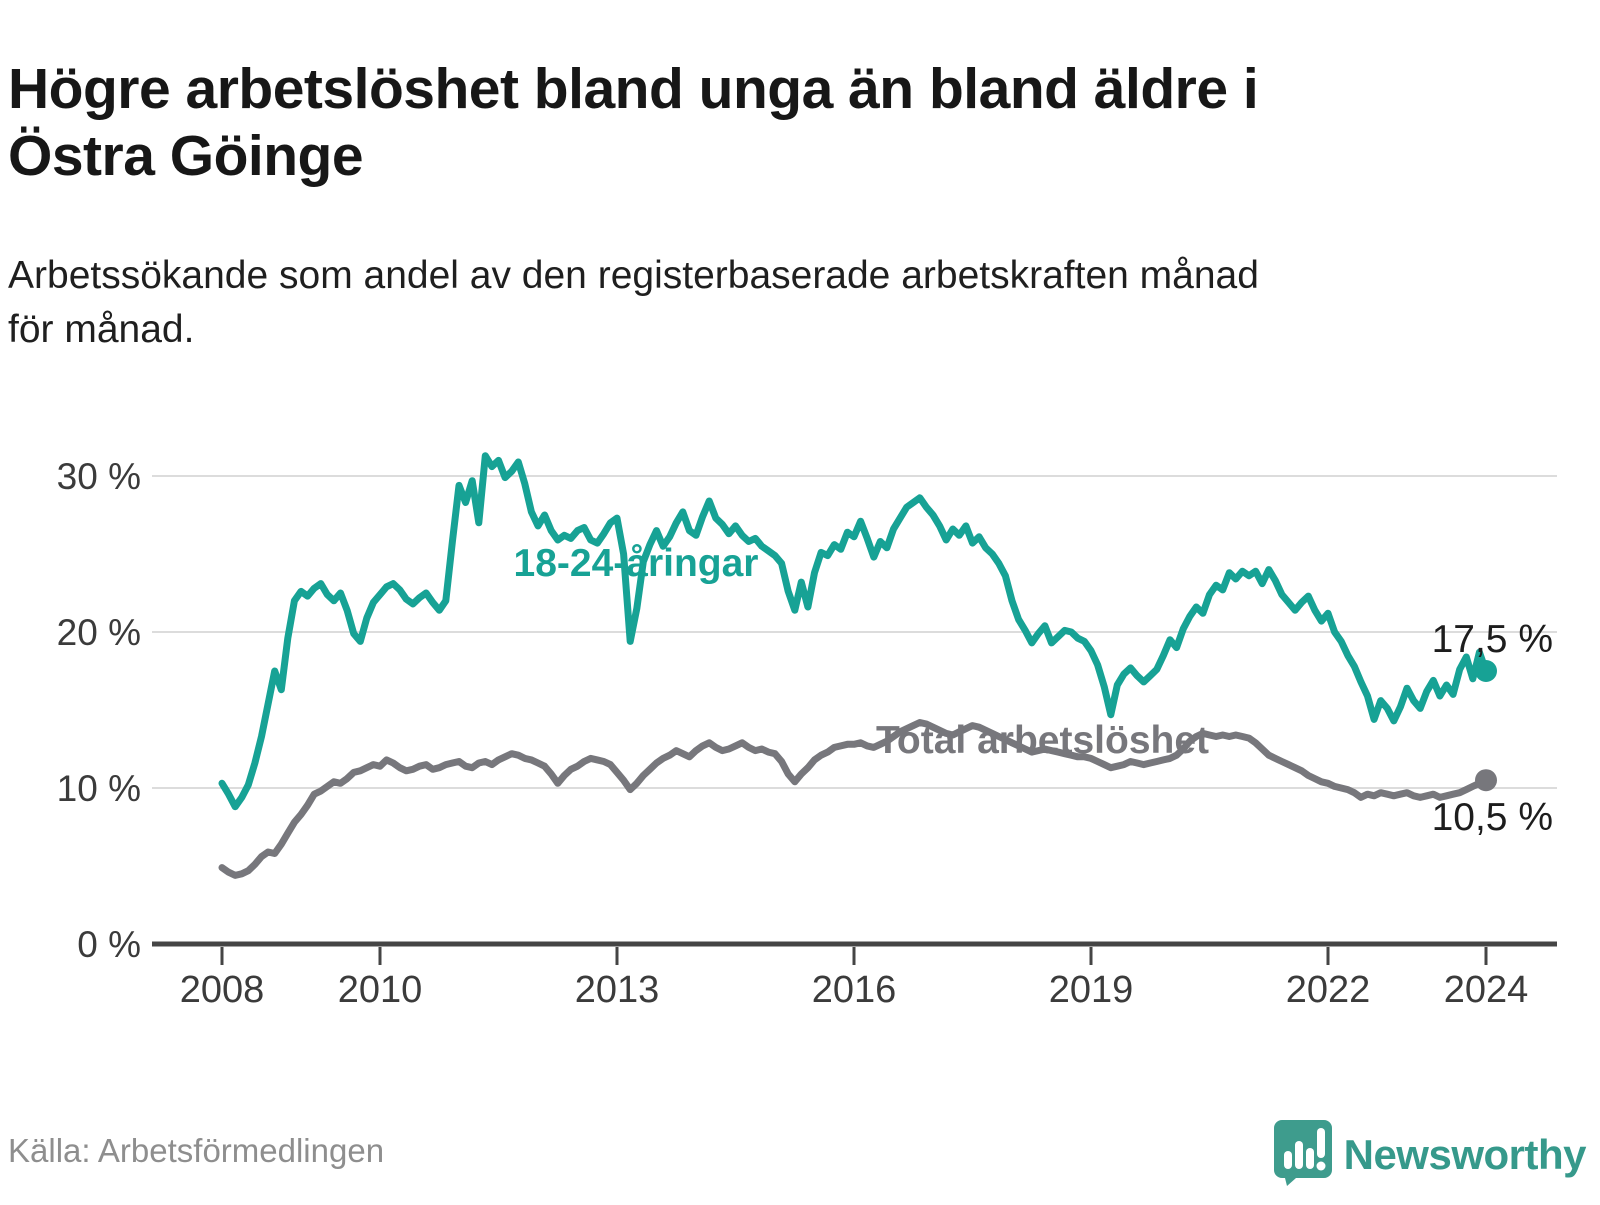 This screenshot has width=1600, height=1205. Describe the element at coordinates (109, 944) in the screenshot. I see `y-axis-label-0: 0 %` at that location.